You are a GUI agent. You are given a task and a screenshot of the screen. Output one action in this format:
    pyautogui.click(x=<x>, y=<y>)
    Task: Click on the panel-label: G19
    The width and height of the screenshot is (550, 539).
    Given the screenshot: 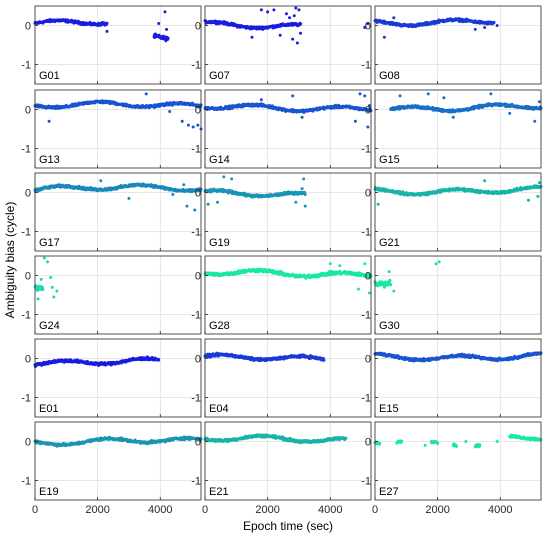 What is the action you would take?
    pyautogui.click(x=219, y=243)
    